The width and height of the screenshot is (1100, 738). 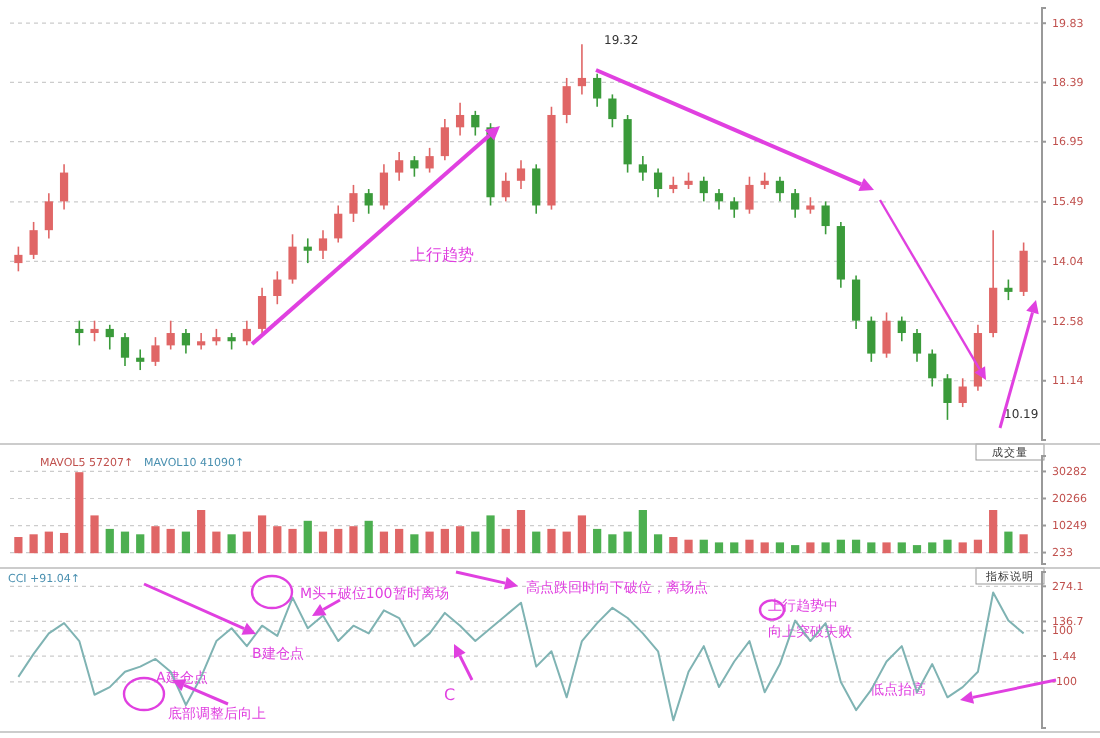 What do you see at coordinates (442, 255) in the screenshot?
I see `annotation: 上行趋势` at bounding box center [442, 255].